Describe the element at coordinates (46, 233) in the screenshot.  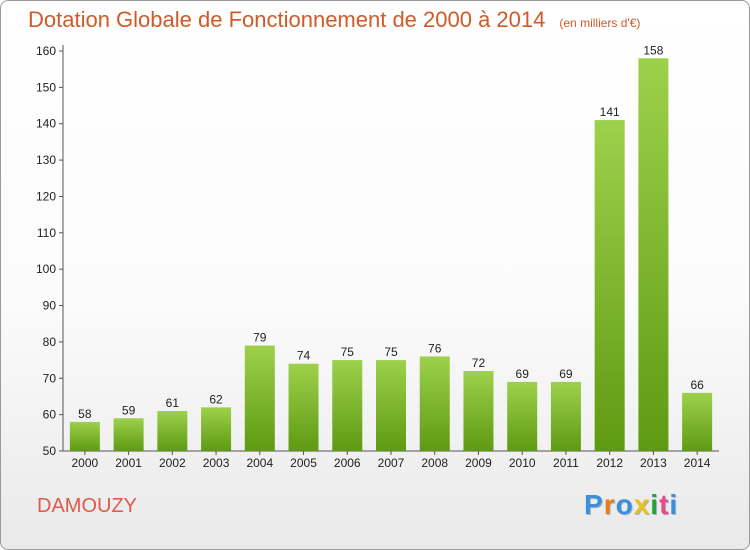
I see `y-tick-label: 110` at that location.